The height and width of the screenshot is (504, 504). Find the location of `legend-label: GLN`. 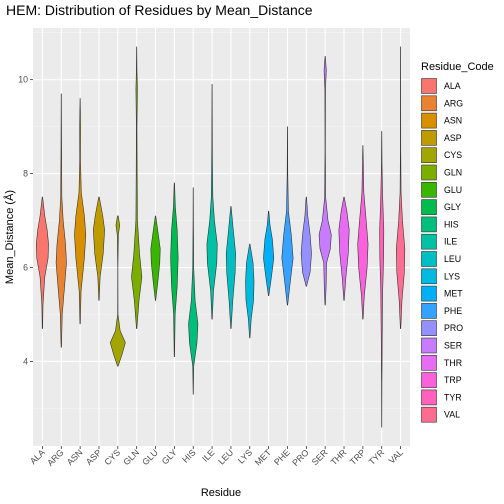

legend-label: GLN is located at coordinates (453, 173).